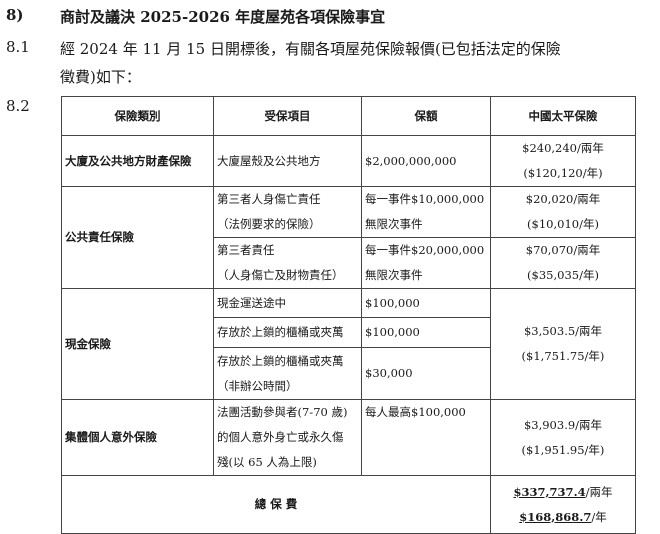 The height and width of the screenshot is (534, 660). I want to click on amount-cell: 每一事件$20,000,000 無限次事件, so click(426, 263).